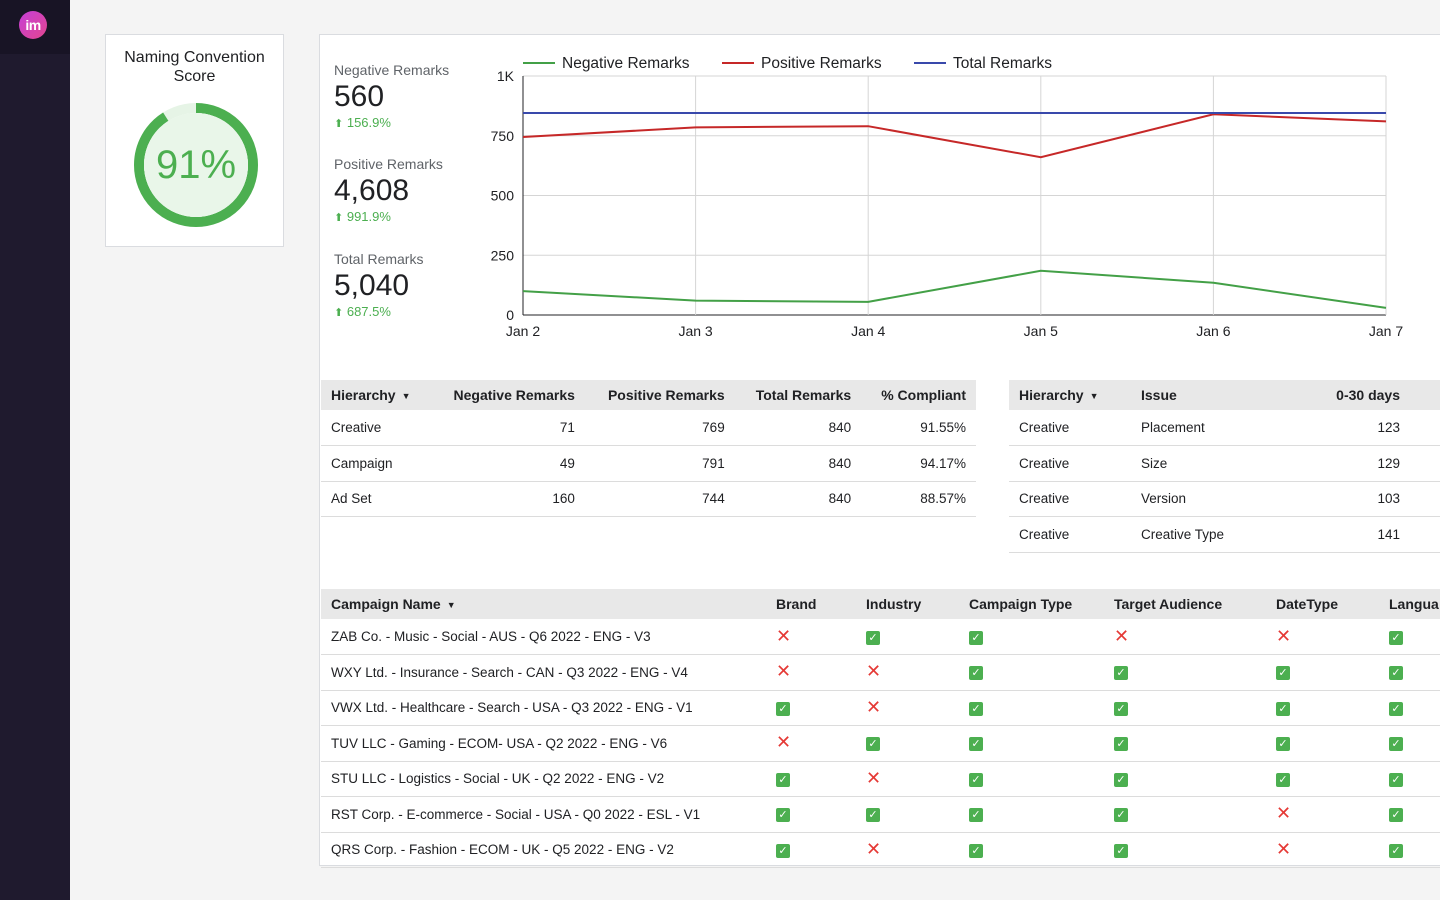 The image size is (1440, 900). I want to click on table-cell: 103, so click(1358, 499).